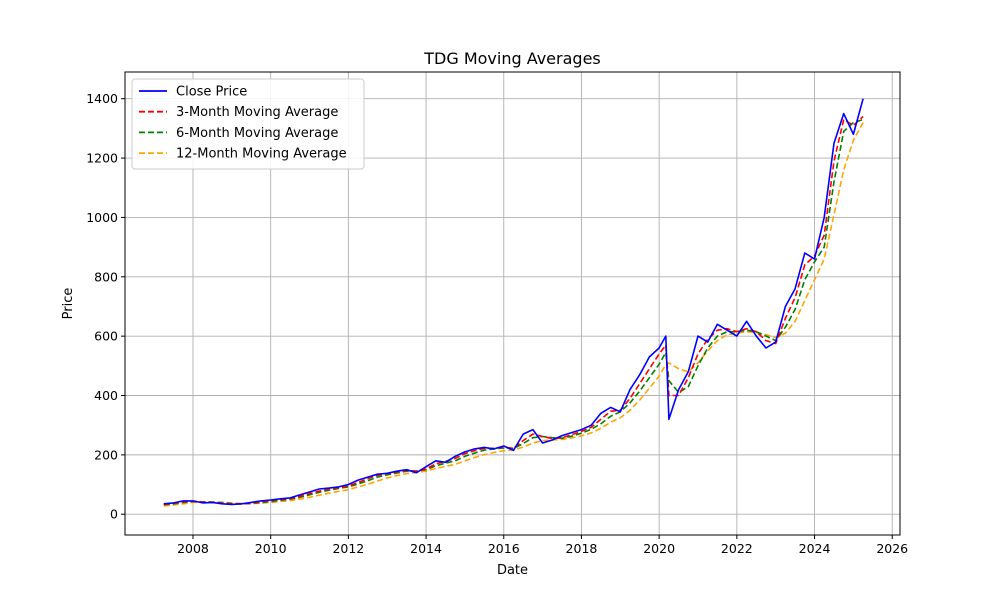 The width and height of the screenshot is (1000, 600). Describe the element at coordinates (102, 158) in the screenshot. I see `y-tick-label: 1200` at that location.